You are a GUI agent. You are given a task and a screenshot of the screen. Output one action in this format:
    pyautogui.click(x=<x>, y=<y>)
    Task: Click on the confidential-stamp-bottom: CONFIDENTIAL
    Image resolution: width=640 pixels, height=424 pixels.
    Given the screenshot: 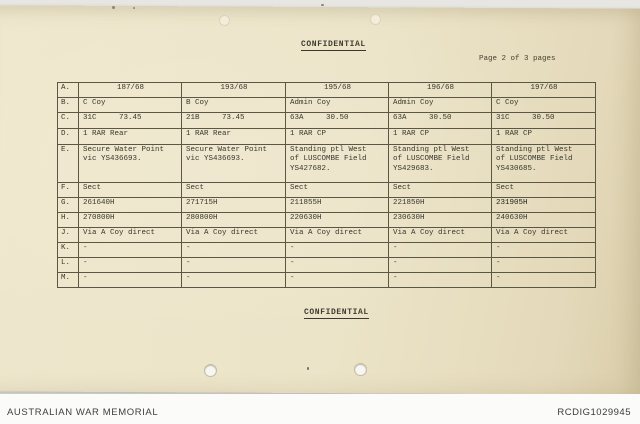 What is the action you would take?
    pyautogui.click(x=336, y=313)
    